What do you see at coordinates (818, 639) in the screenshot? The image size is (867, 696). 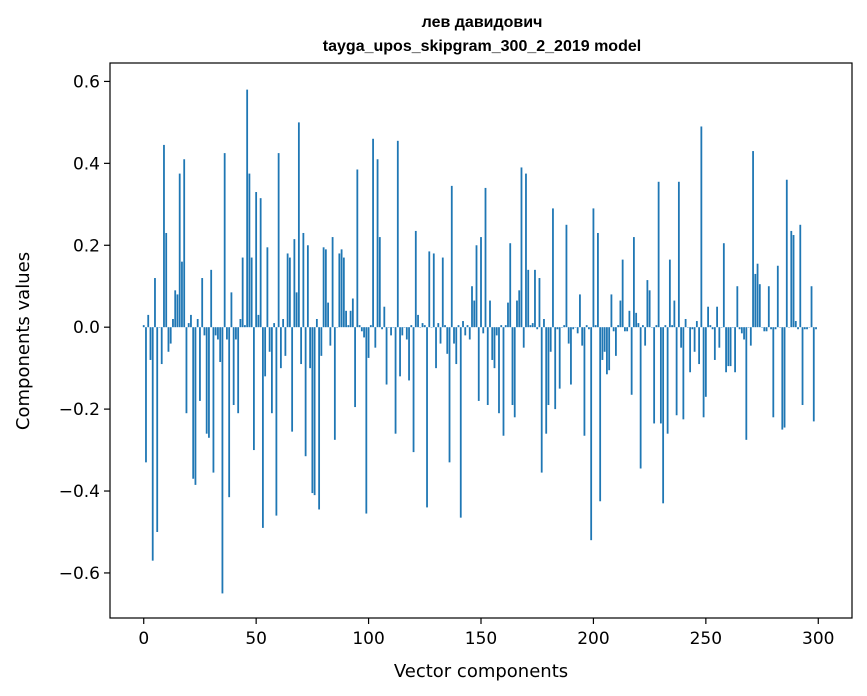 I see `x-tick-label: 300` at bounding box center [818, 639].